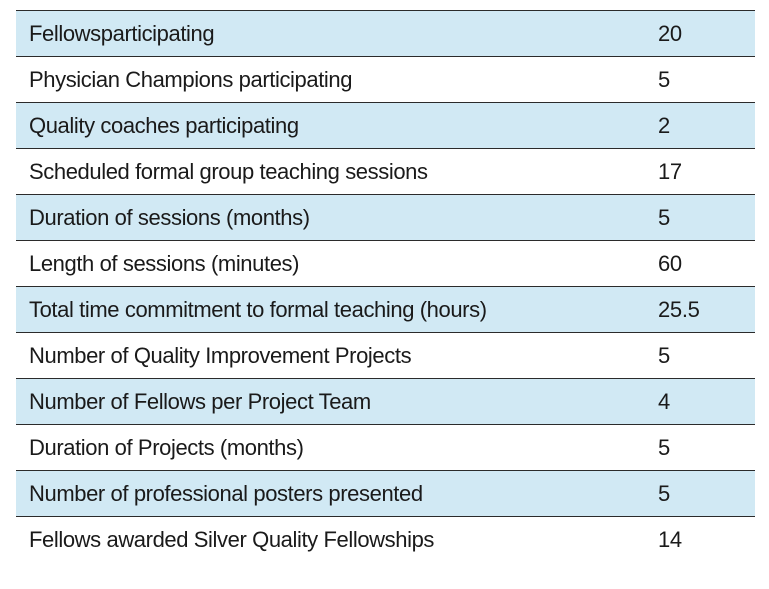 This screenshot has height=589, width=769. What do you see at coordinates (385, 126) in the screenshot?
I see `table-row: Quality coaches participating 2` at bounding box center [385, 126].